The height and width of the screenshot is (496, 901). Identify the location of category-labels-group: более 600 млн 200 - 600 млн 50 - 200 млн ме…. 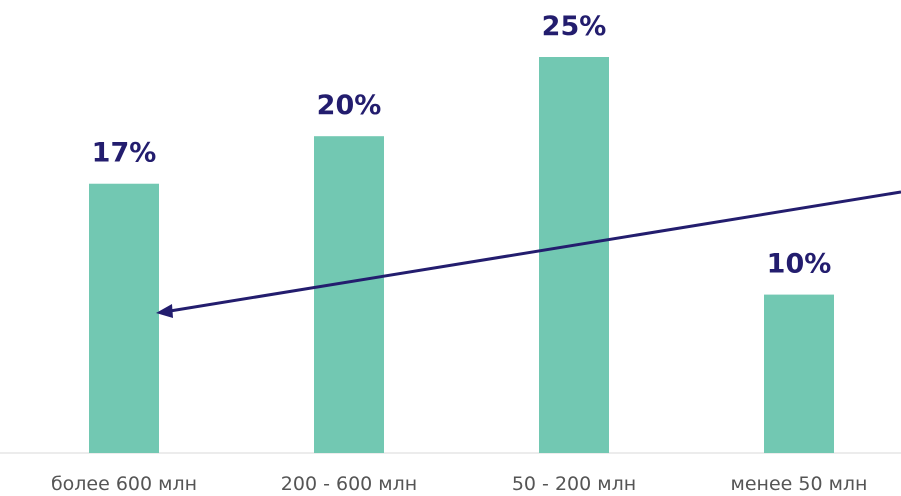
(459, 484).